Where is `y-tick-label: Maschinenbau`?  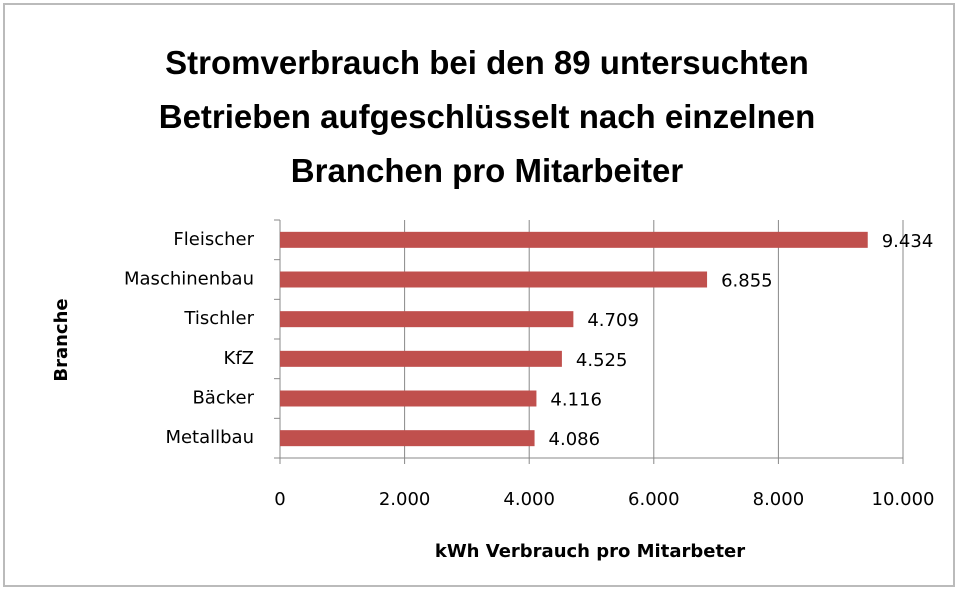 y-tick-label: Maschinenbau is located at coordinates (189, 279).